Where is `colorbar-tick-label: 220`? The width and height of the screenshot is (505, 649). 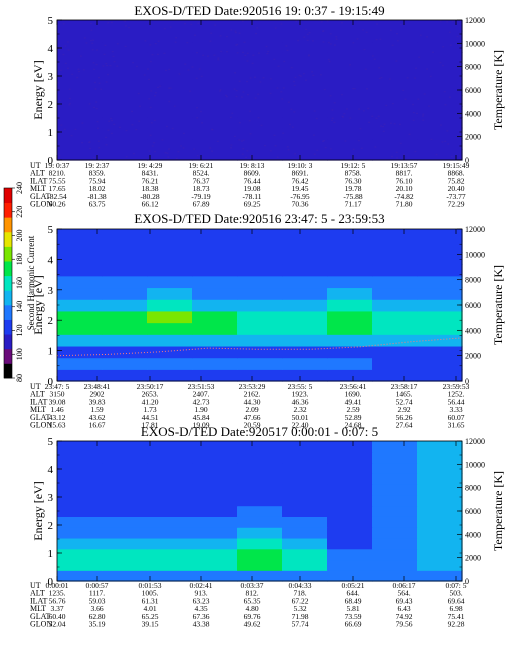
colorbar-tick-label: 220 is located at coordinates (19, 212).